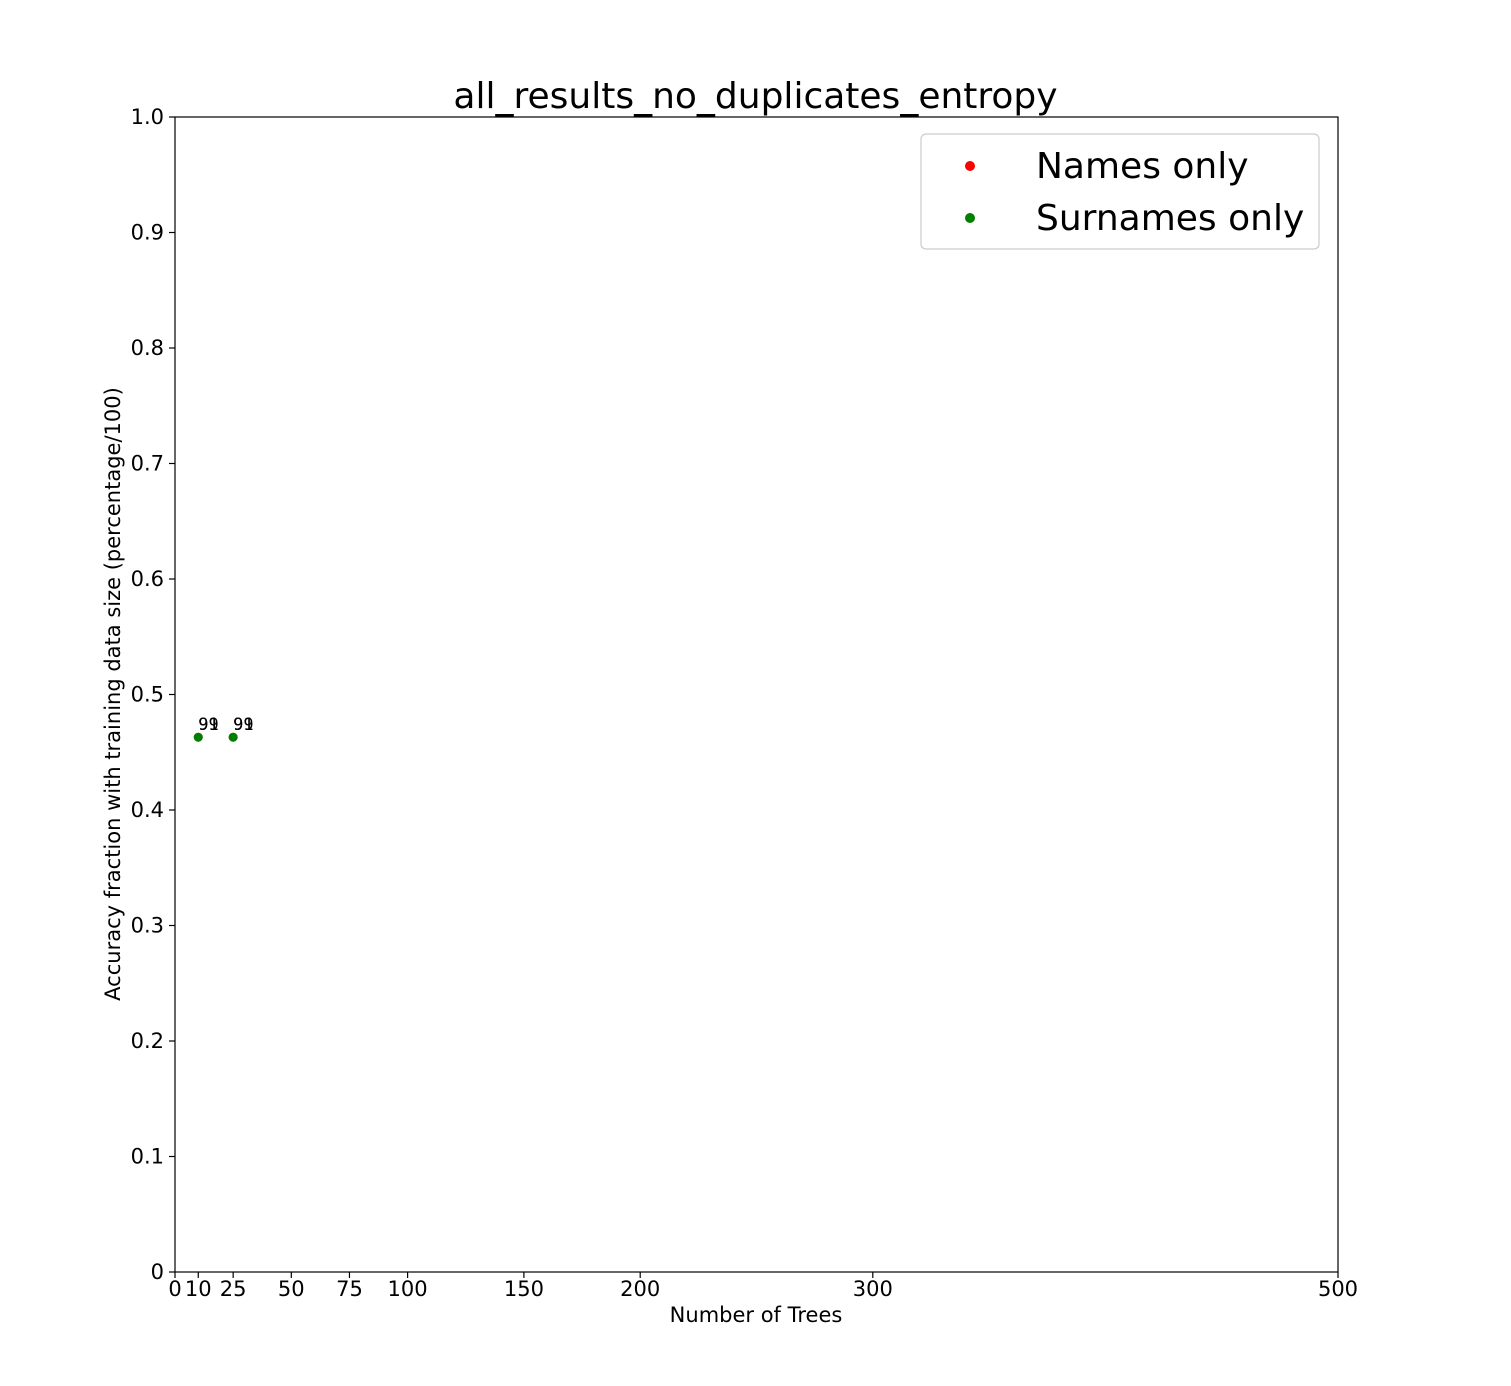  Describe the element at coordinates (524, 1289) in the screenshot. I see `x-tick-label: 150` at that location.